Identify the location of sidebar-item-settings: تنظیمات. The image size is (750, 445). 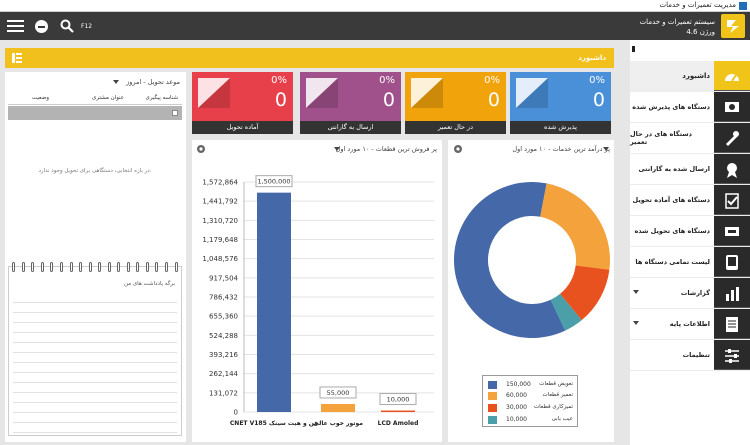
(690, 355).